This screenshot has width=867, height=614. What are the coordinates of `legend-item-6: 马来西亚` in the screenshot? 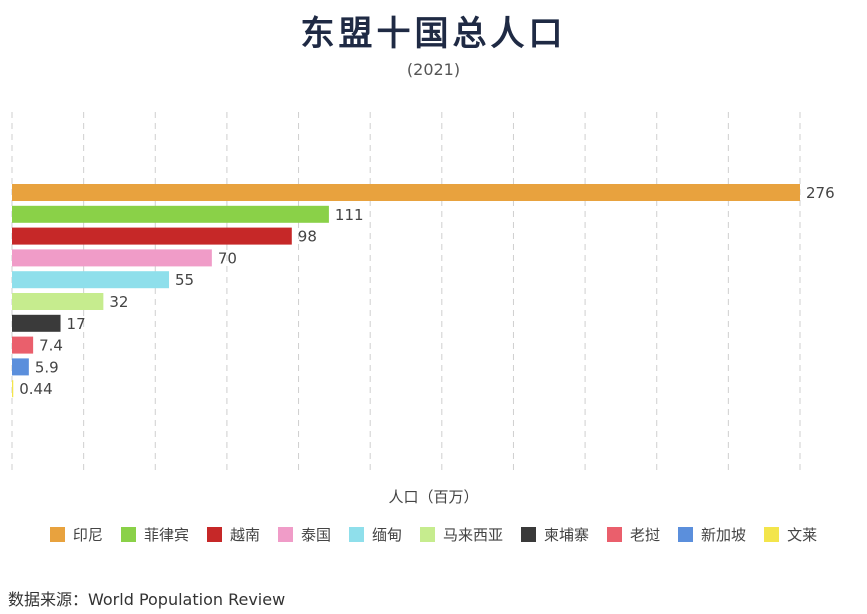 It's located at (461, 534).